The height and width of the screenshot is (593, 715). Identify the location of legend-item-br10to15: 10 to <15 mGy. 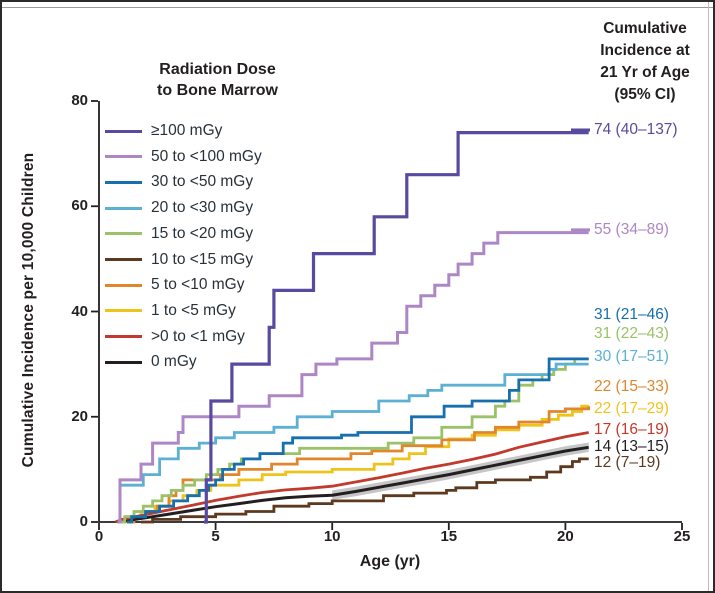
(179, 260).